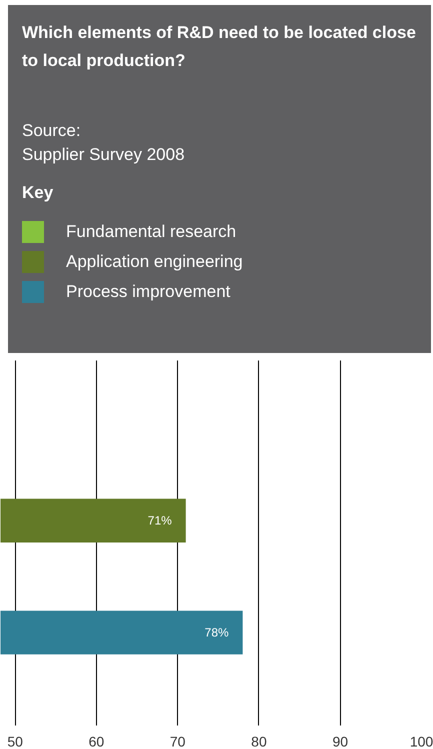 Image resolution: width=433 pixels, height=749 pixels. What do you see at coordinates (151, 232) in the screenshot?
I see `legend-label: Fundamental research` at bounding box center [151, 232].